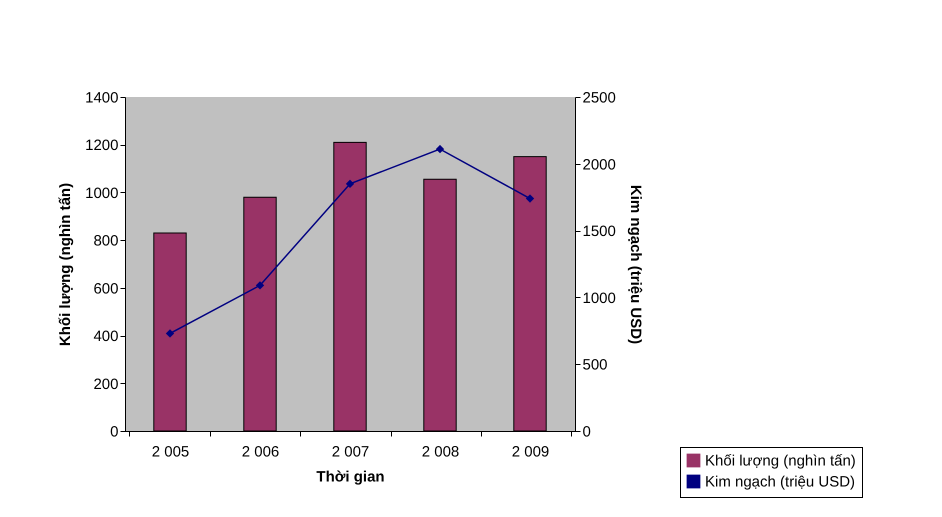 The width and height of the screenshot is (942, 517). I want to click on x-axis-title: Thời gian, so click(350, 477).